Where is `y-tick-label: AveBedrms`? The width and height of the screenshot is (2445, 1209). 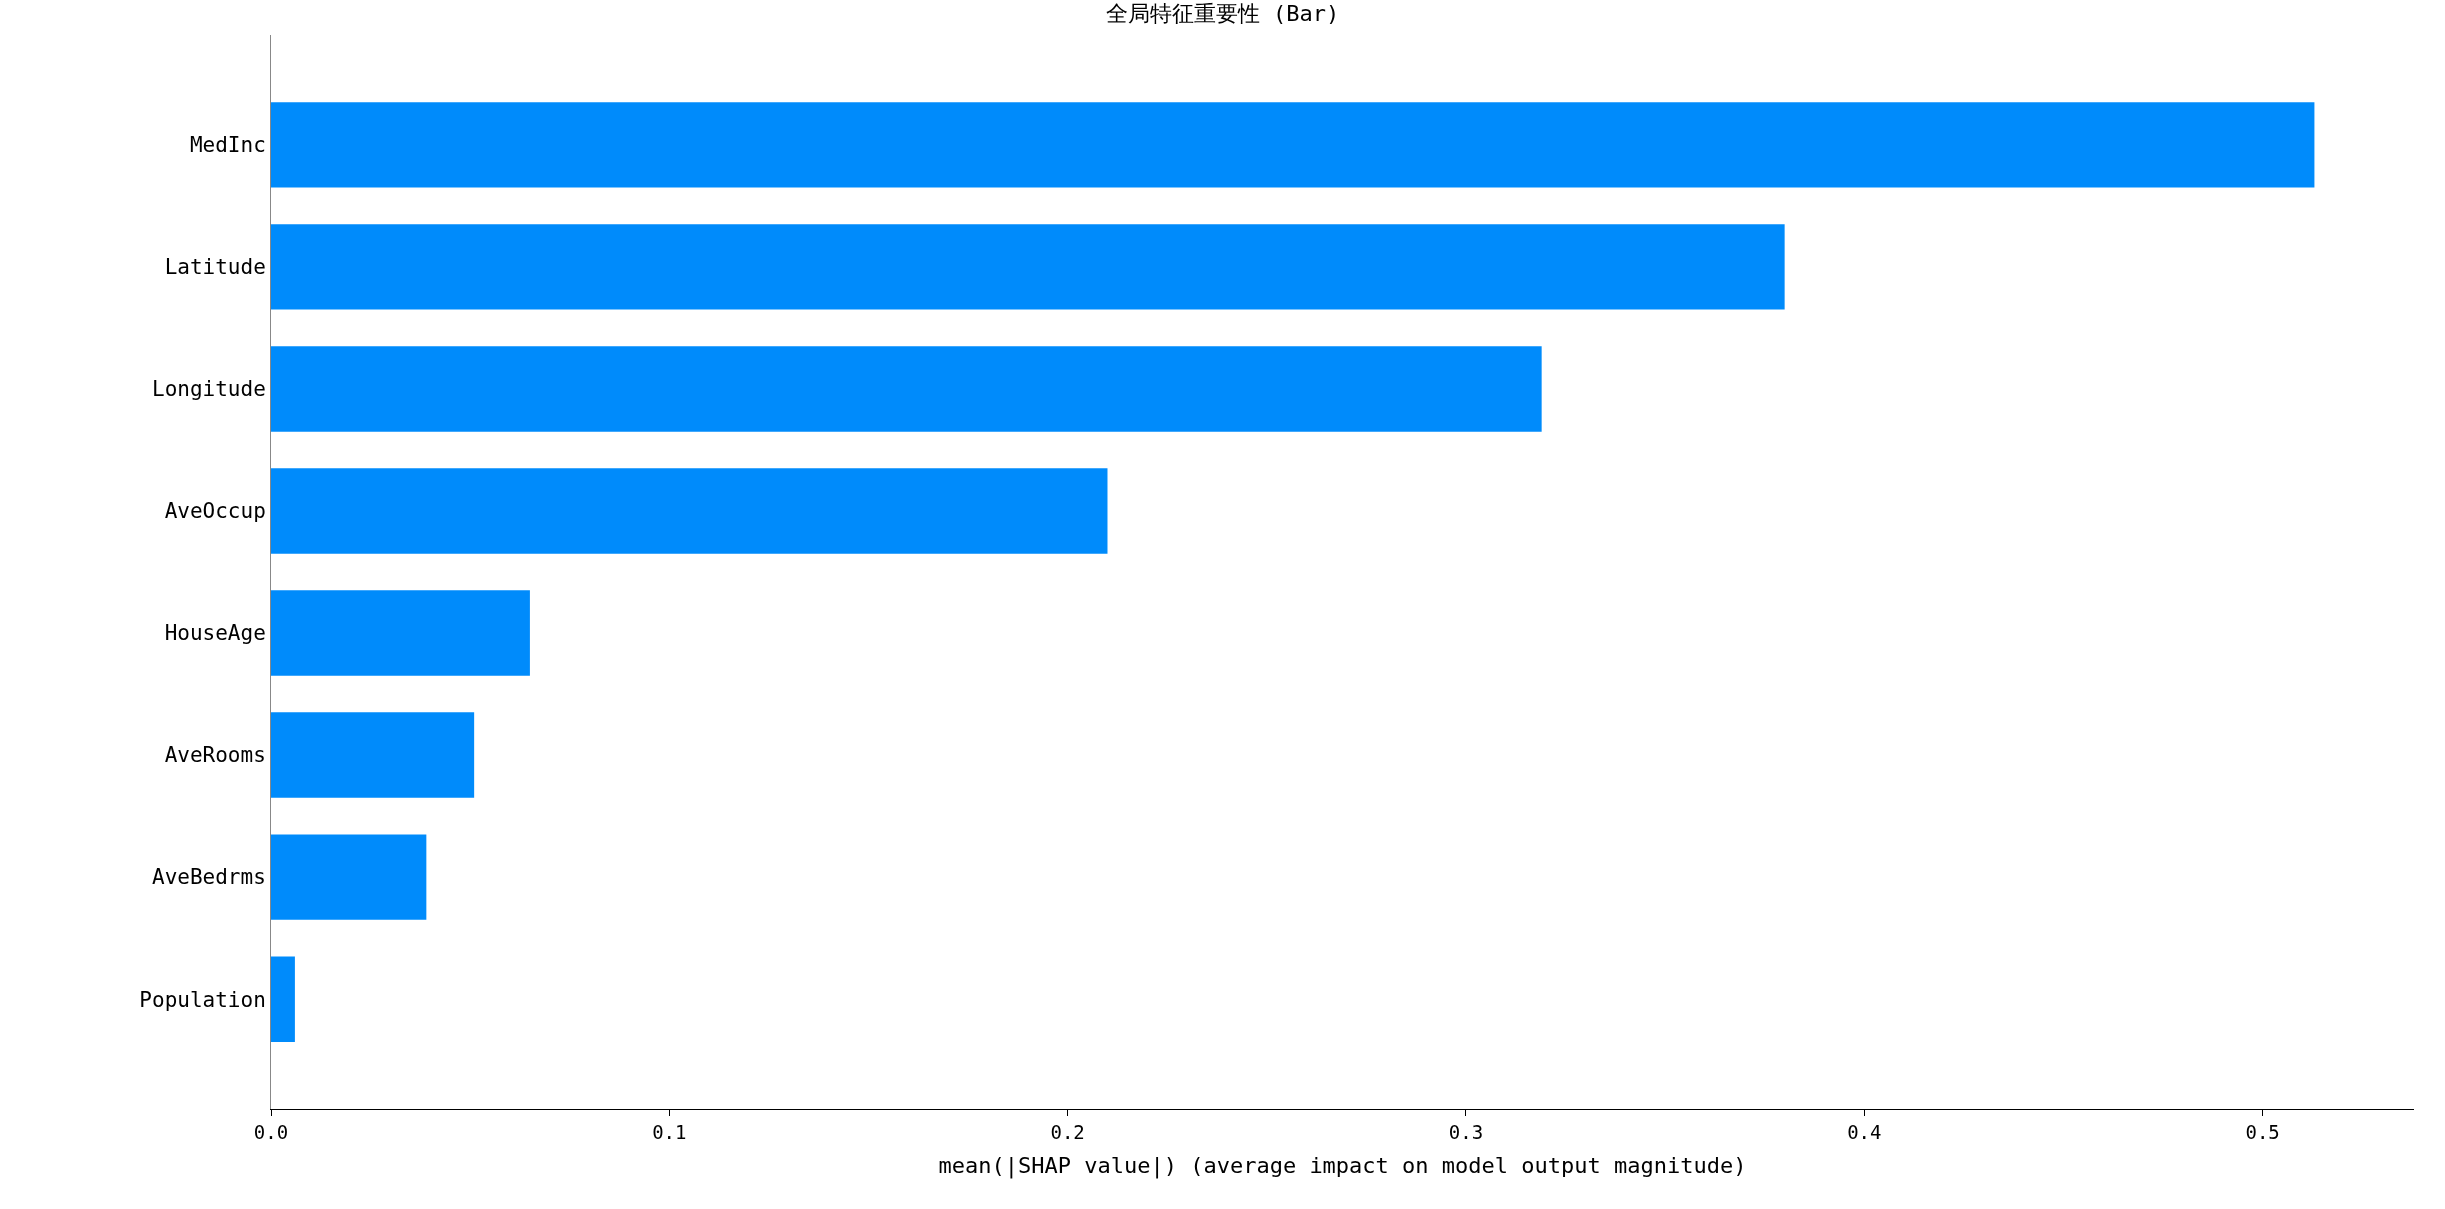
y-tick-label: AveBedrms is located at coordinates (209, 877).